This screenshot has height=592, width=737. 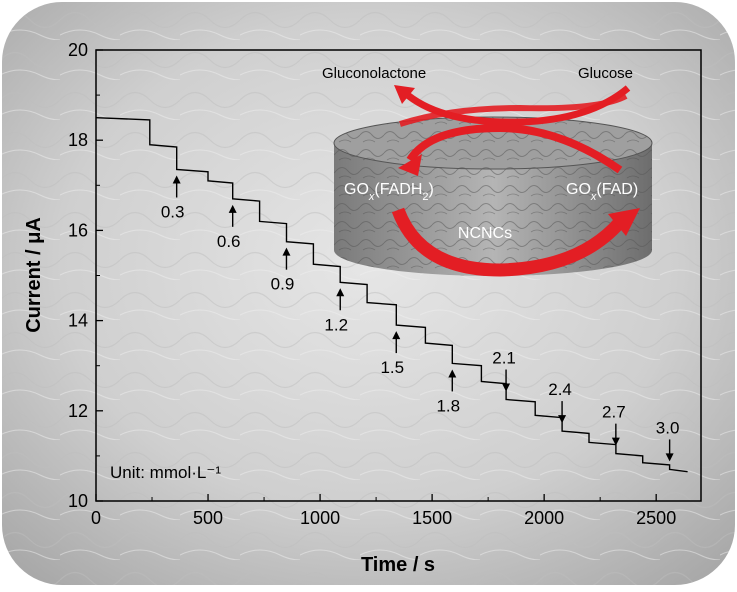 I want to click on inset-upper-loop-arrow, so click(x=514, y=148).